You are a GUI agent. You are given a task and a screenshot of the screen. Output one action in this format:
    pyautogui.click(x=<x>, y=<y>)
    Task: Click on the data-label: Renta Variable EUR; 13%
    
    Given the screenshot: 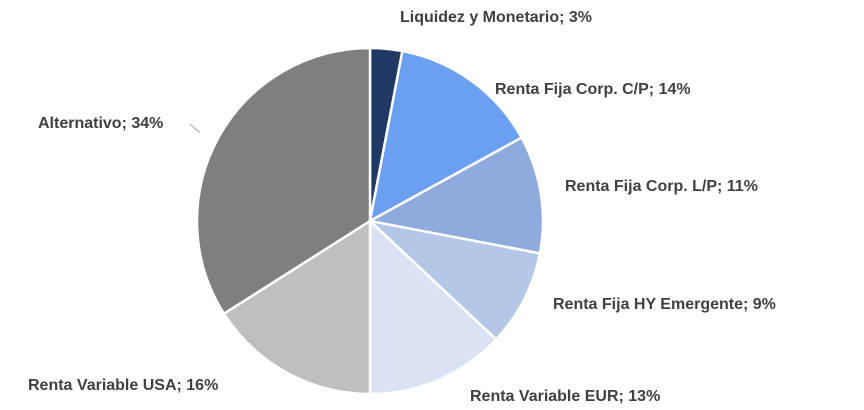 What is the action you would take?
    pyautogui.click(x=565, y=396)
    